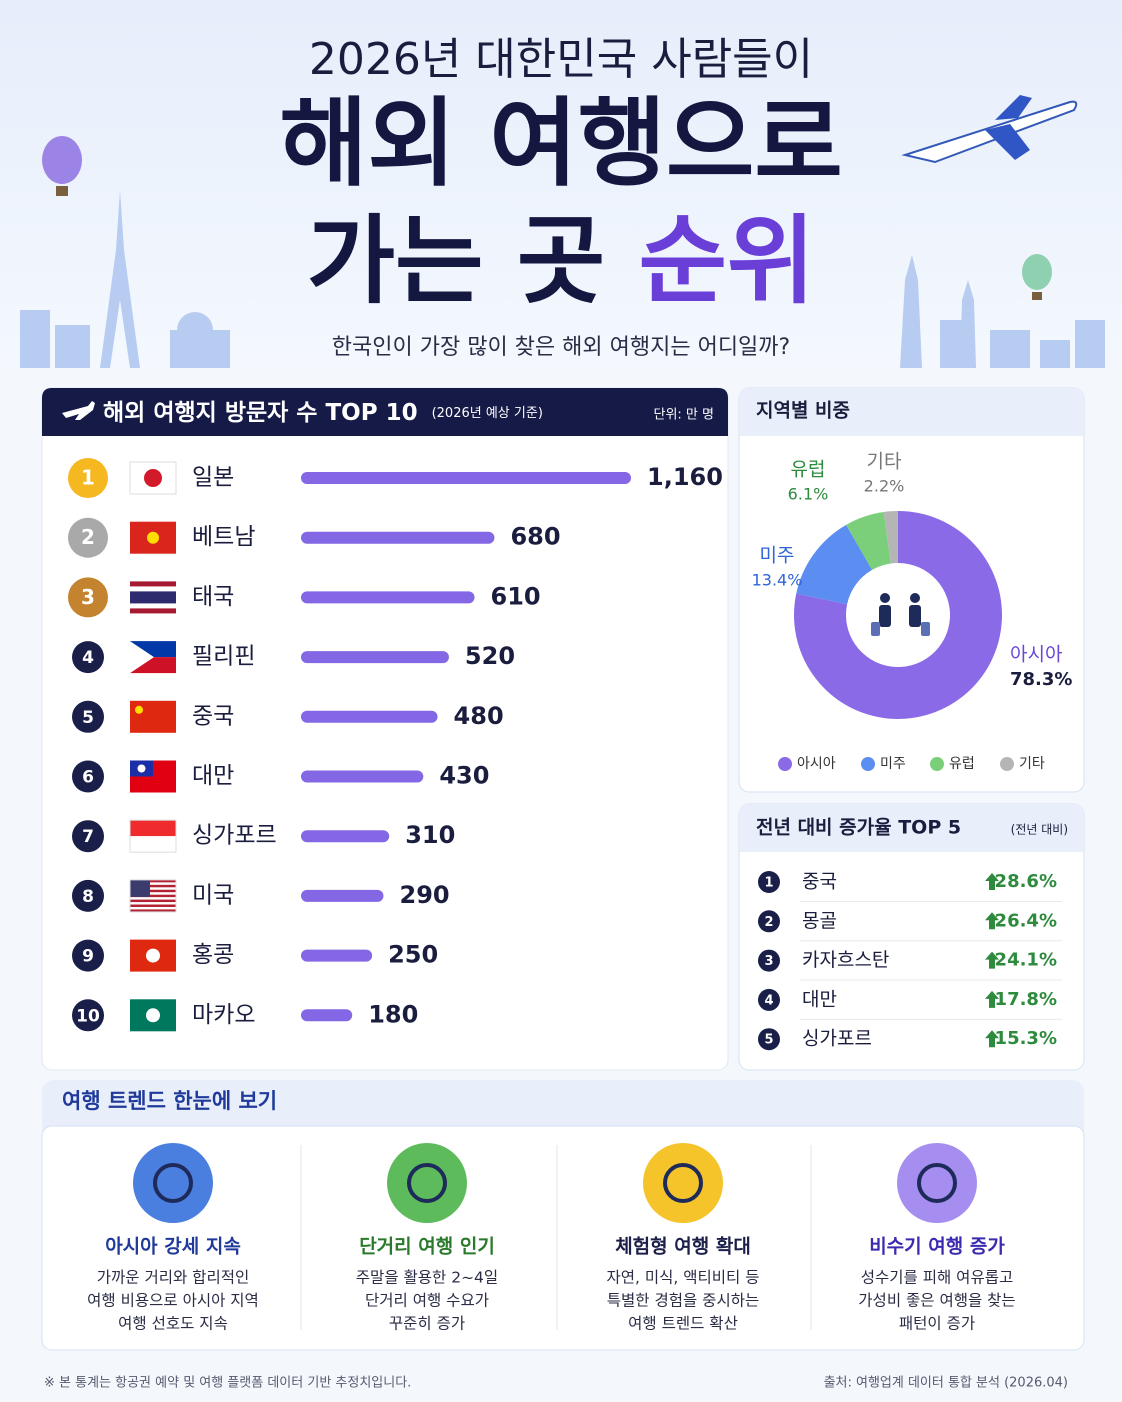 The width and height of the screenshot is (1122, 1402). Describe the element at coordinates (937, 1324) in the screenshot. I see `trend-item-text: 패턴이 증가` at that location.